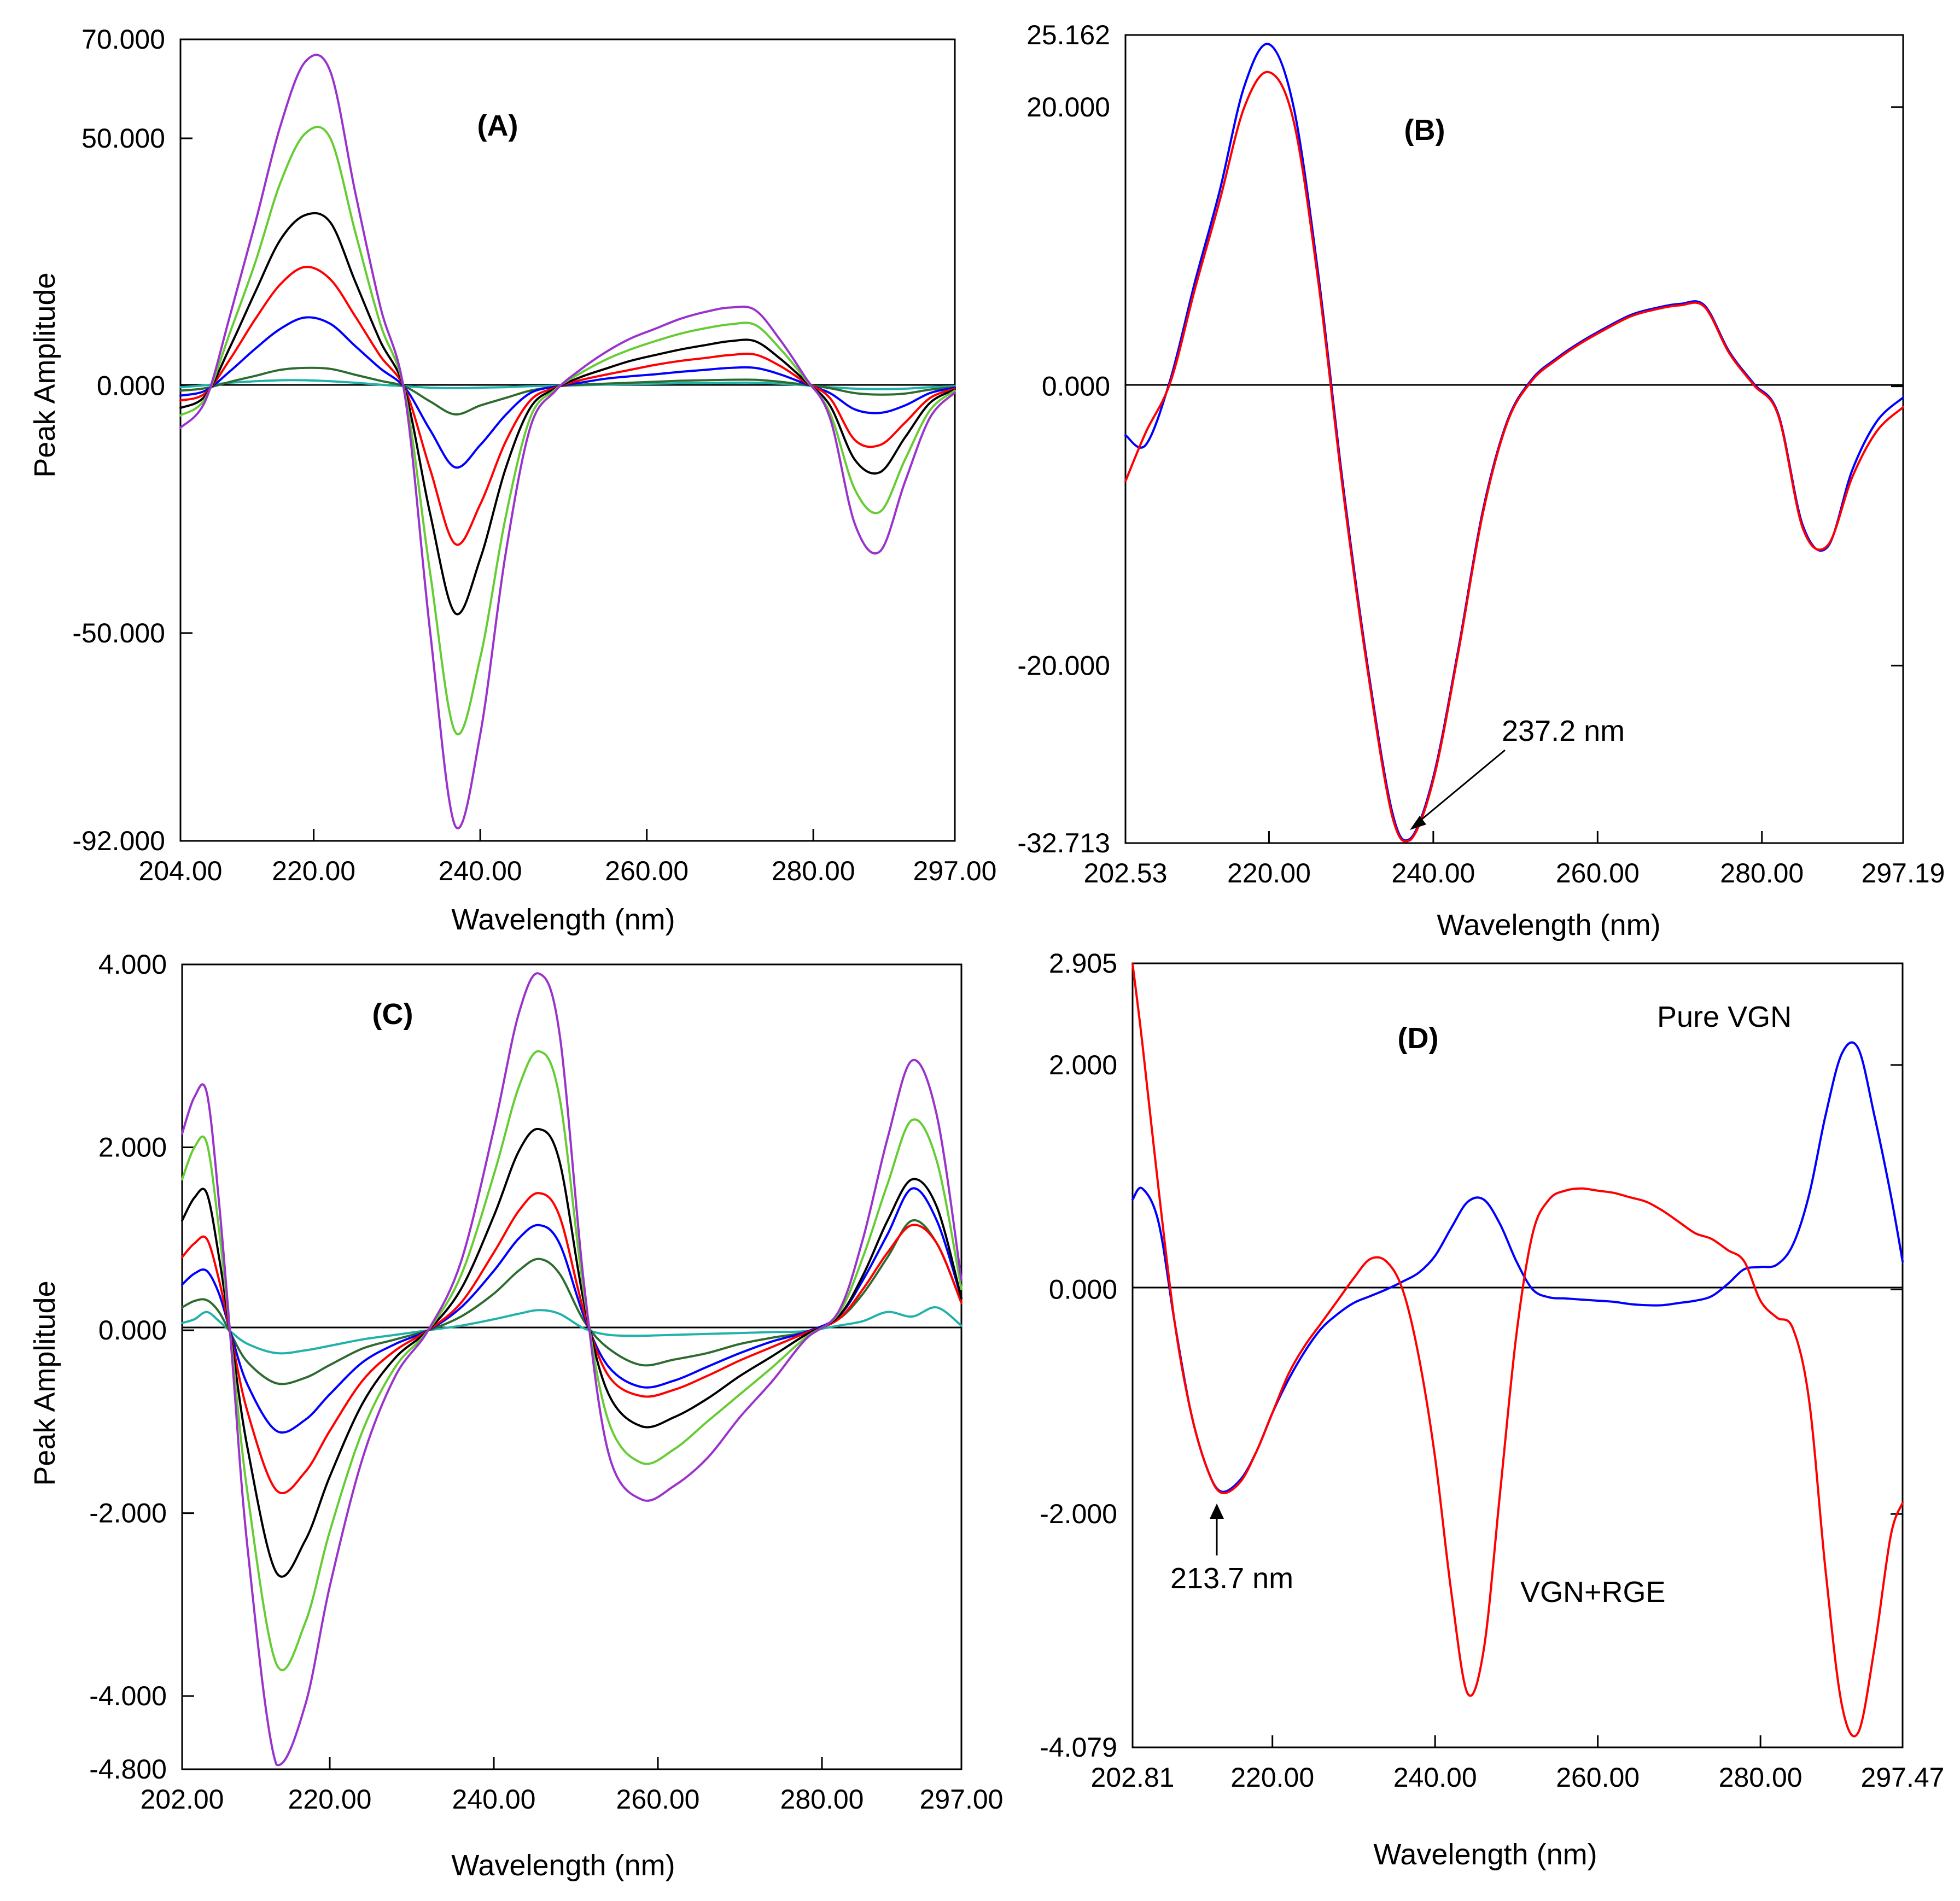 This screenshot has height=1901, width=1960. Describe the element at coordinates (1078, 1514) in the screenshot. I see `panel-d-ytick-label: -2.000` at that location.